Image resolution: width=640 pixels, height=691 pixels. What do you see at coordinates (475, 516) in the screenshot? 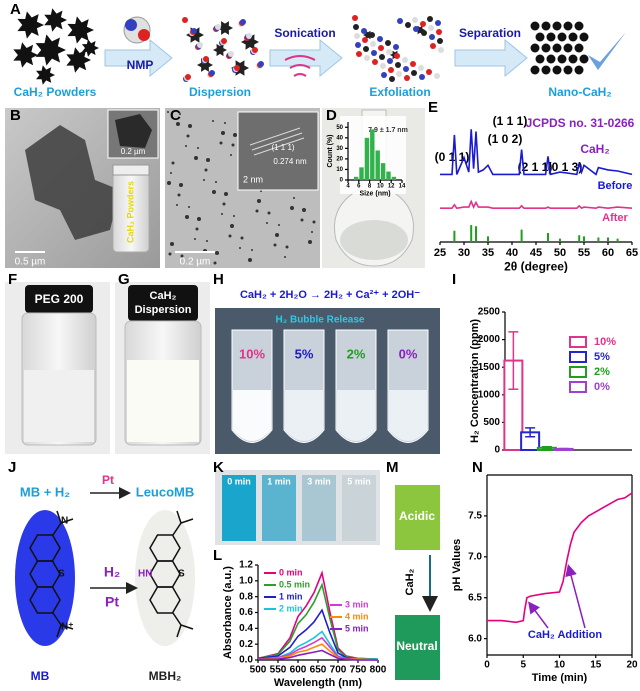
I see `y-tick-label: 7.5` at bounding box center [475, 516].